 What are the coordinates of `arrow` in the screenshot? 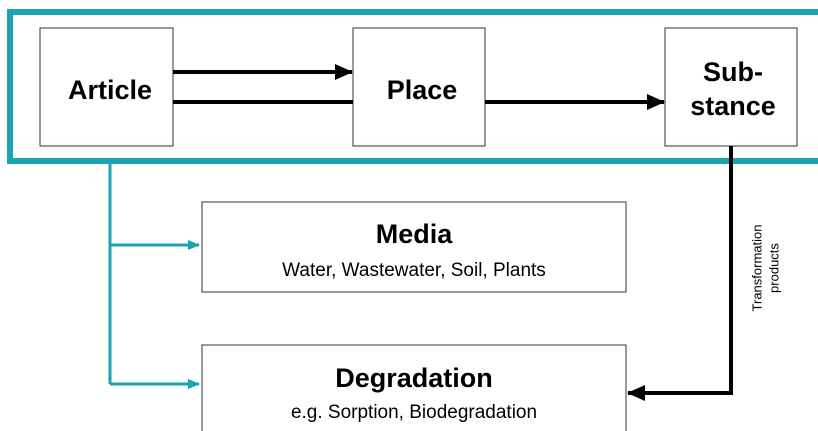 It's located at (680, 273).